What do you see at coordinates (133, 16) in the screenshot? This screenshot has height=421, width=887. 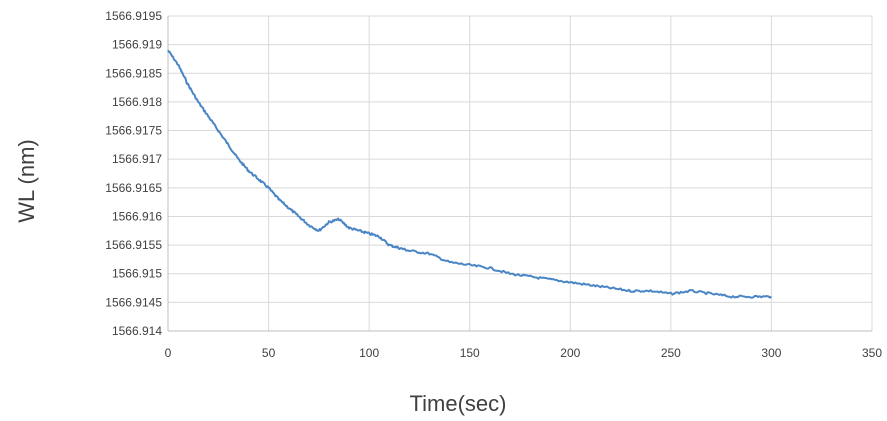 I see `y-tick-label: 1566.9195` at bounding box center [133, 16].